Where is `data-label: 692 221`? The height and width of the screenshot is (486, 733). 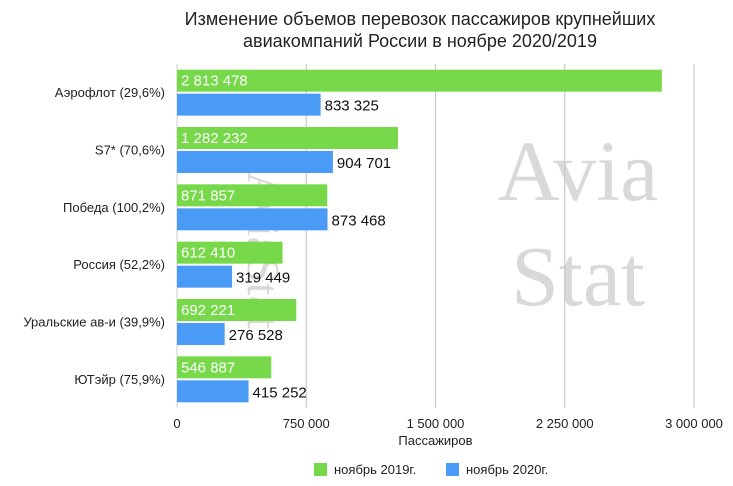
data-label: 692 221 is located at coordinates (208, 310).